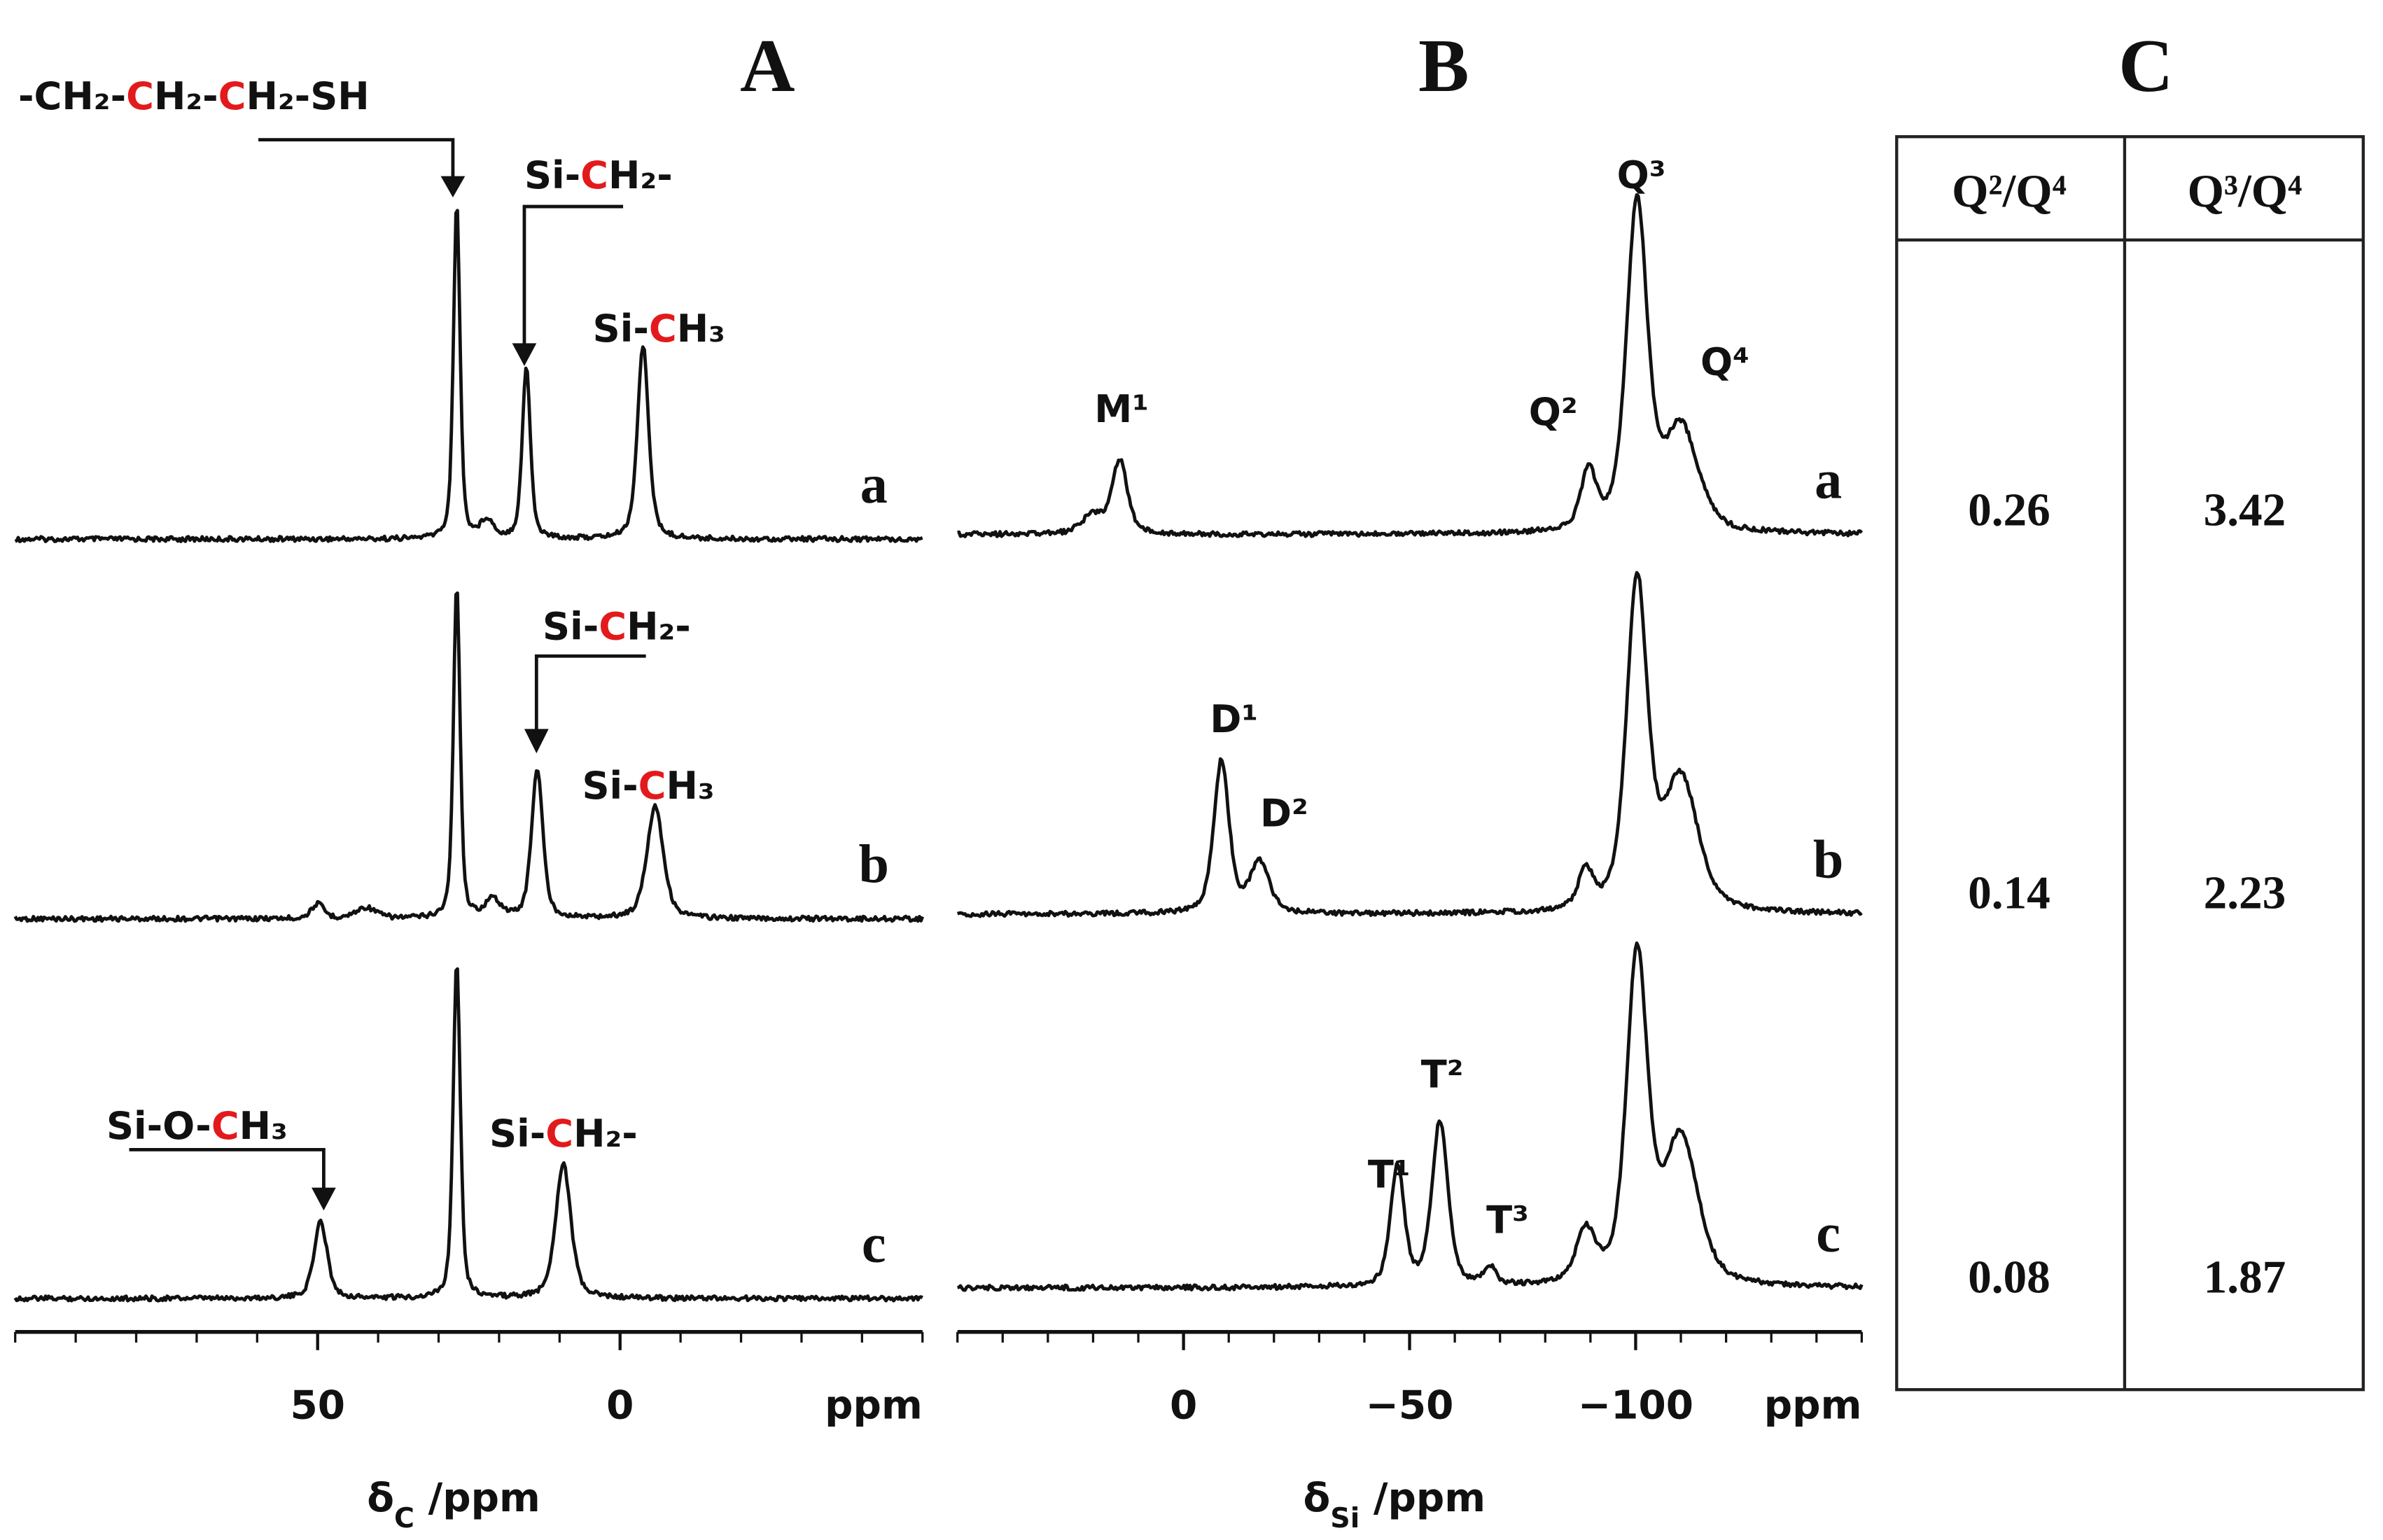 The height and width of the screenshot is (1540, 2383). What do you see at coordinates (2245, 190) in the screenshot?
I see `table-header: Q³/Q⁴` at bounding box center [2245, 190].